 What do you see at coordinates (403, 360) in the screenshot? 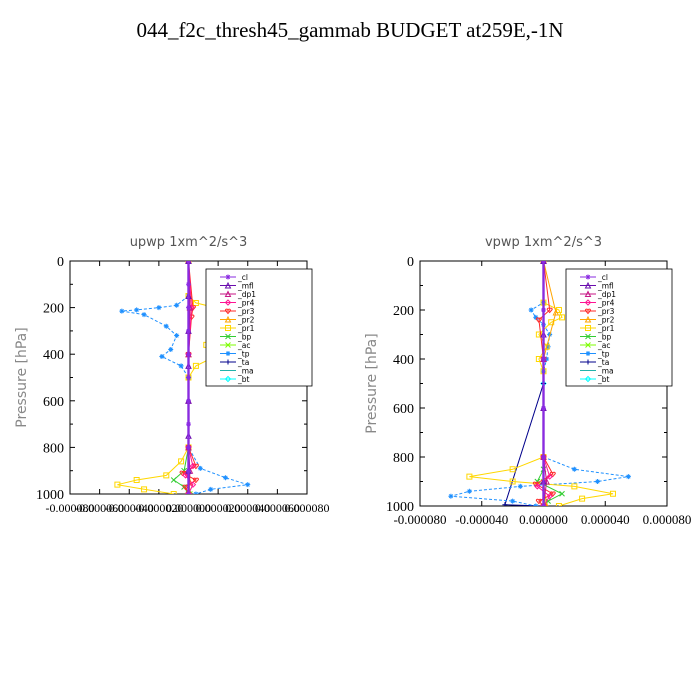
I see `y-tick-label: 400` at bounding box center [403, 360].